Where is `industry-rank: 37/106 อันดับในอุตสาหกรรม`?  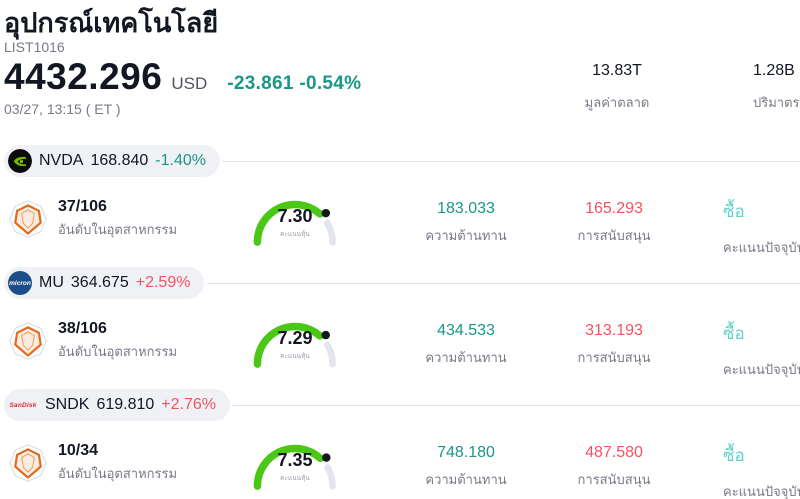
industry-rank: 37/106 อันดับในอุตสาหกรรม is located at coordinates (92, 215).